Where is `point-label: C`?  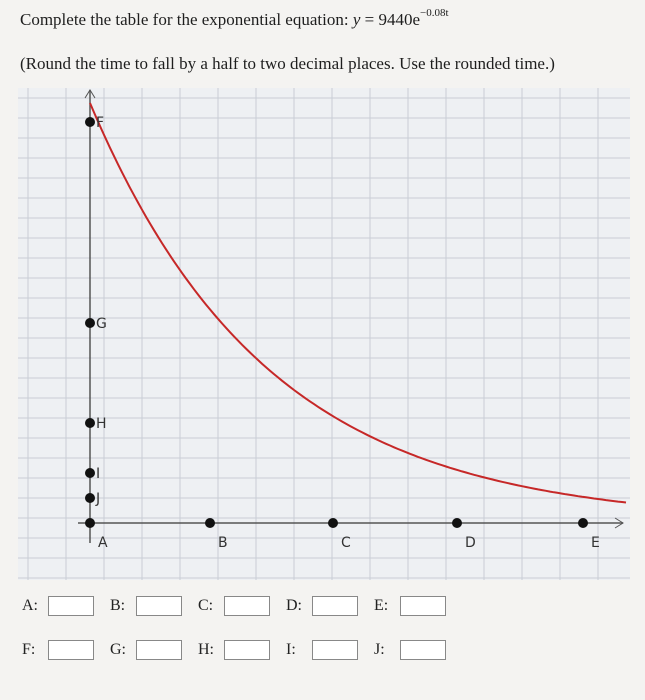
point-label: C is located at coordinates (346, 543).